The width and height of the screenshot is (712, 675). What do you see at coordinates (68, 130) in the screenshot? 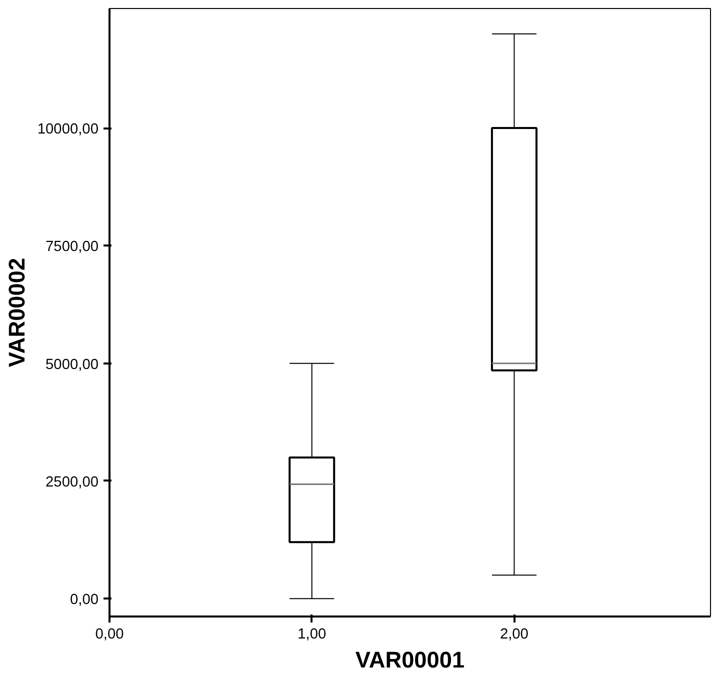
I see `y-tick-label: 10000,00` at bounding box center [68, 130].